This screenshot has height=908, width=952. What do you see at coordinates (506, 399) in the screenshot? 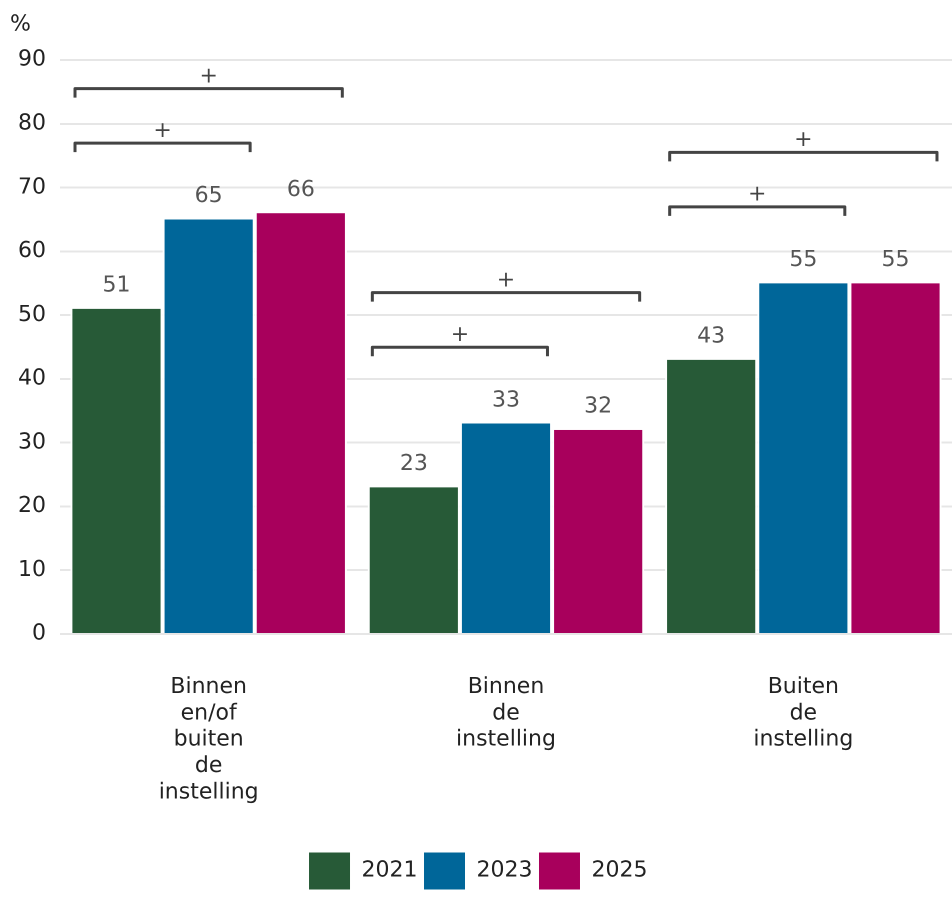
I see `data-label: 33` at bounding box center [506, 399].